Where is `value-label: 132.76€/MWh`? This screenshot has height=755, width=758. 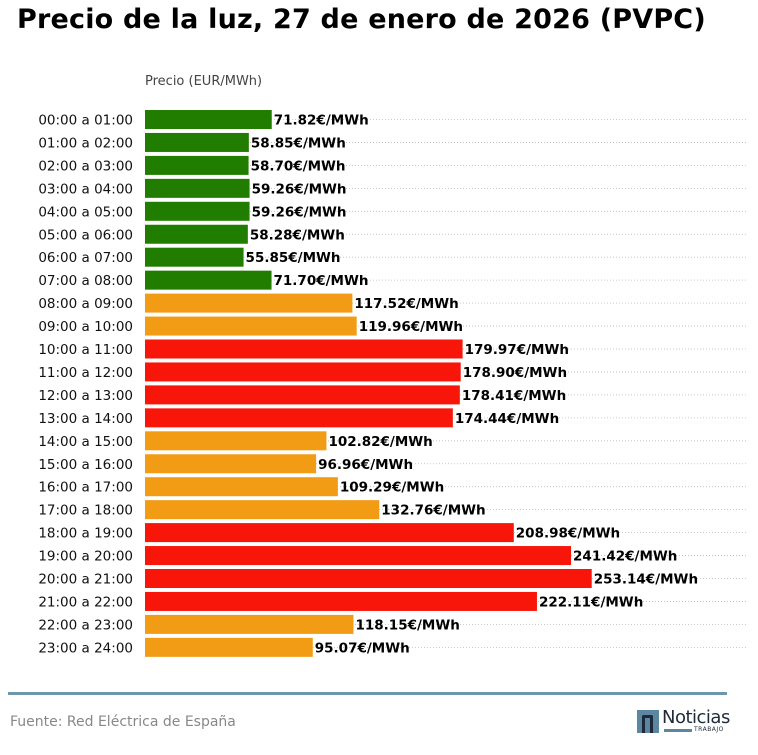
value-label: 132.76€/MWh is located at coordinates (433, 511).